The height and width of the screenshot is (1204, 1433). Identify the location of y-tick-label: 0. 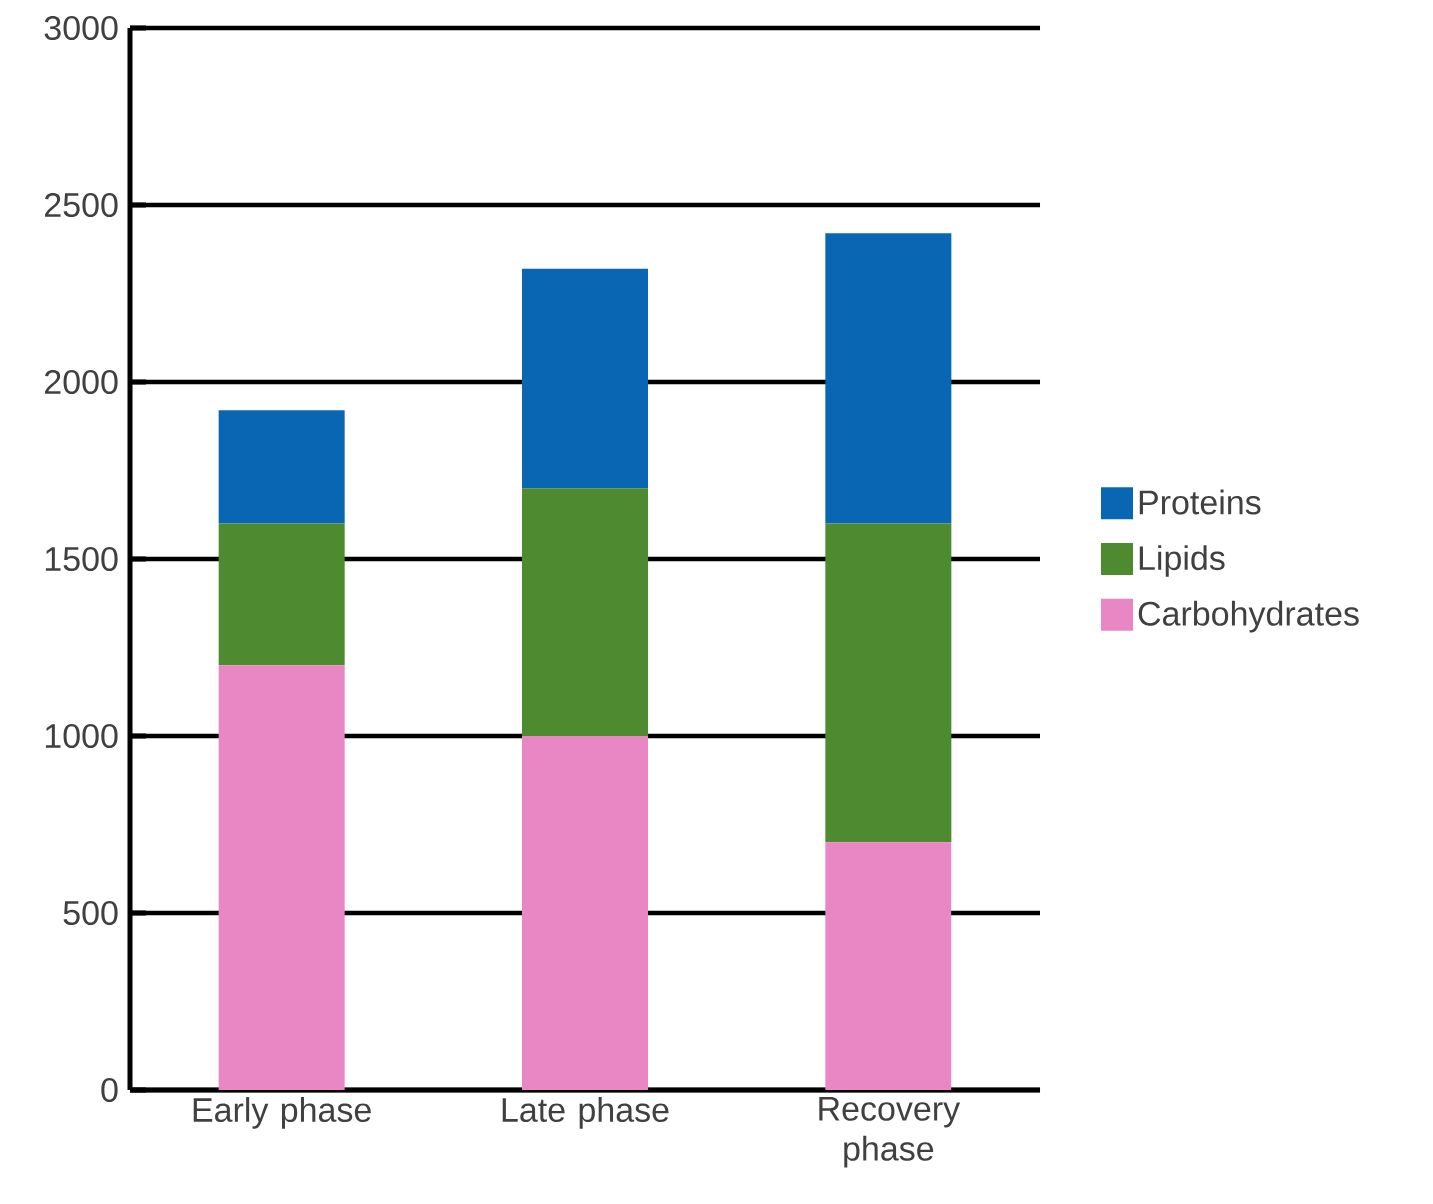
(109, 1090).